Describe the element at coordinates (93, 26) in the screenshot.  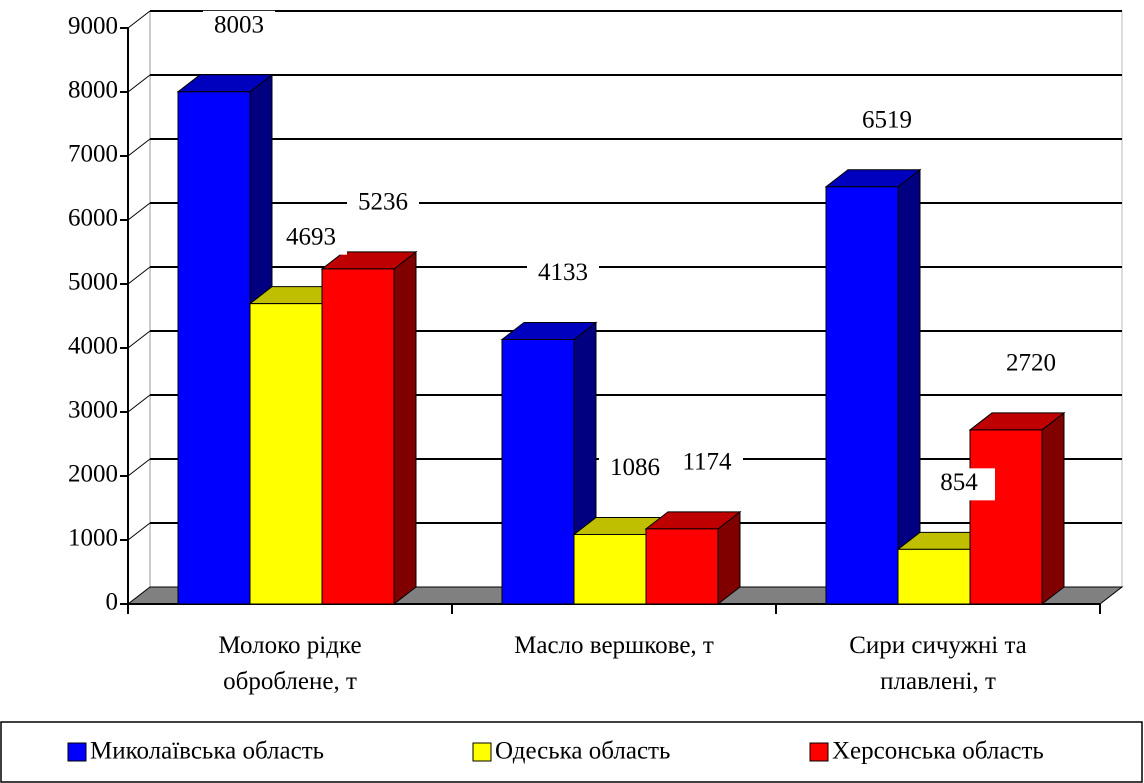
I see `y-tick-label: 9000` at that location.